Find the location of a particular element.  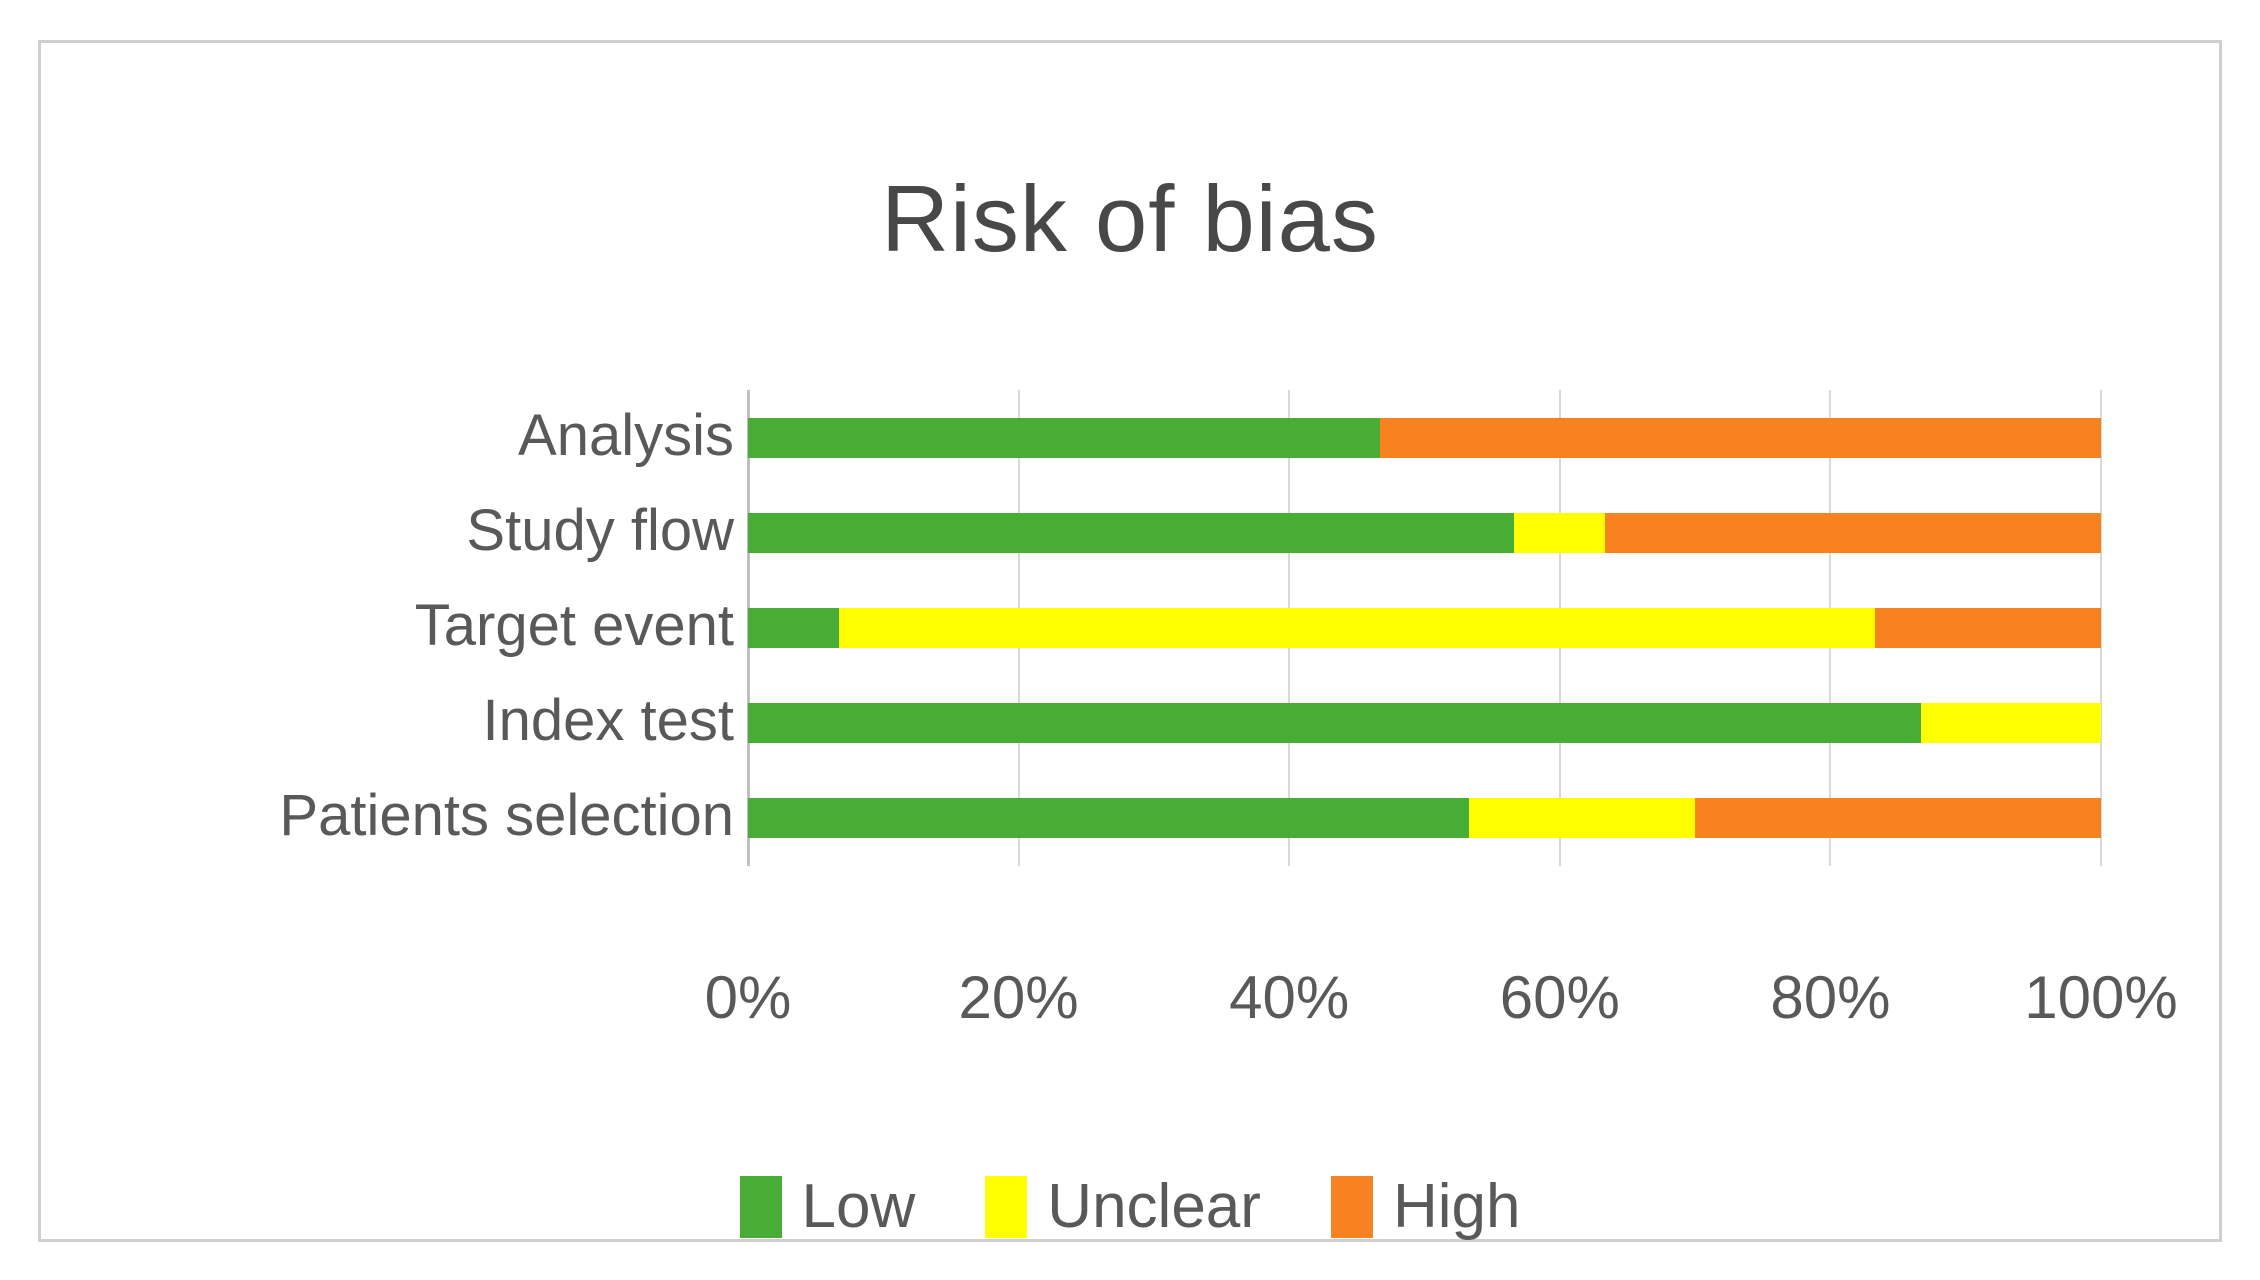

tick-label: 100% is located at coordinates (2101, 997).